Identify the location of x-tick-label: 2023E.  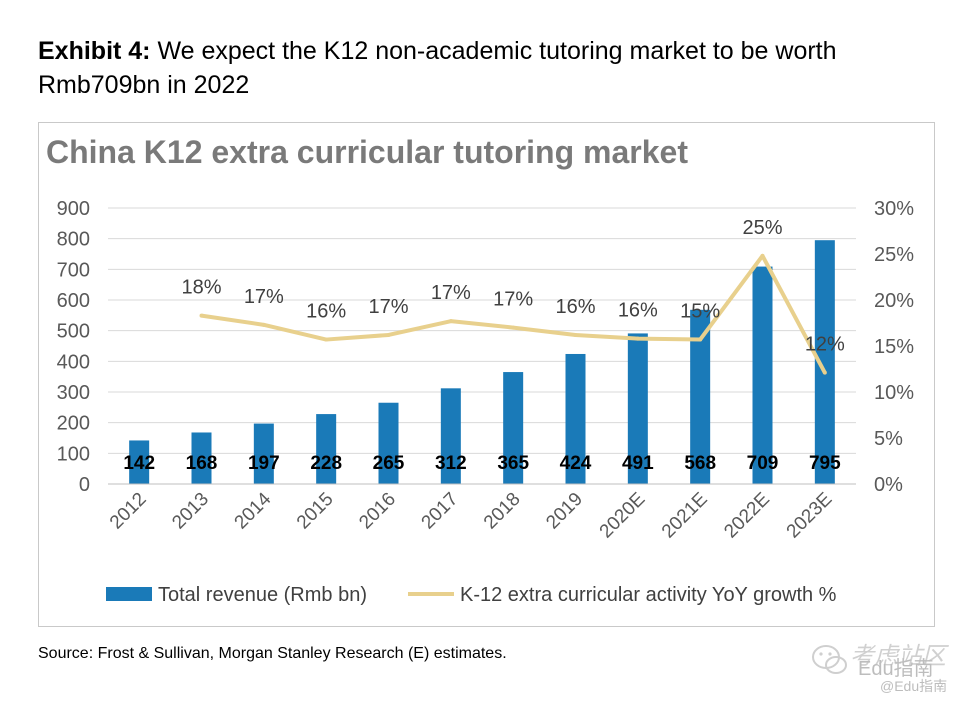
(810, 516).